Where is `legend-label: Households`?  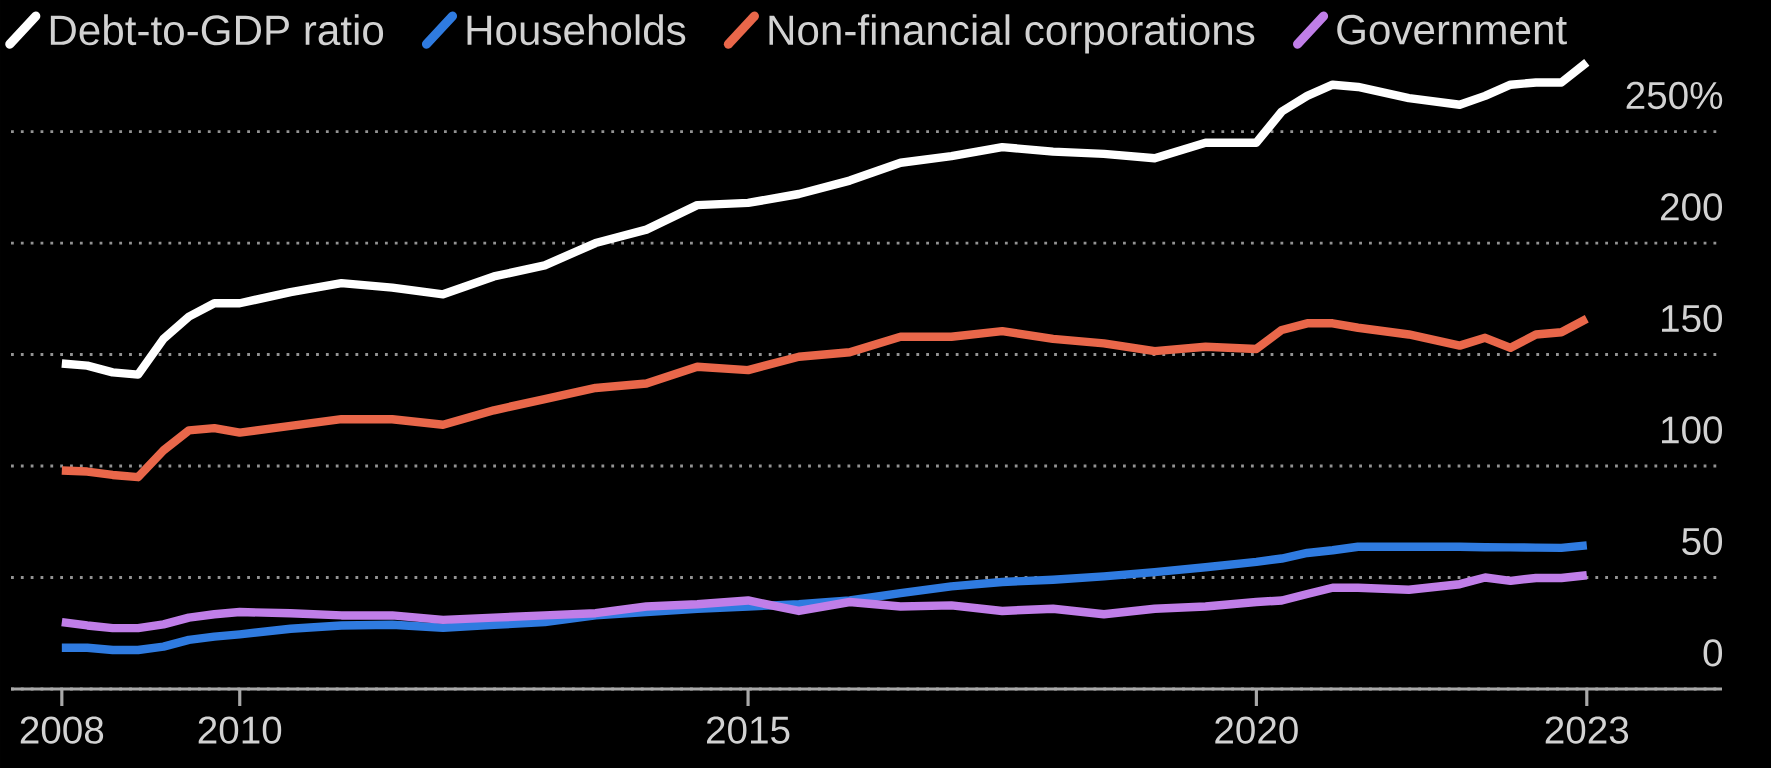 legend-label: Households is located at coordinates (576, 30).